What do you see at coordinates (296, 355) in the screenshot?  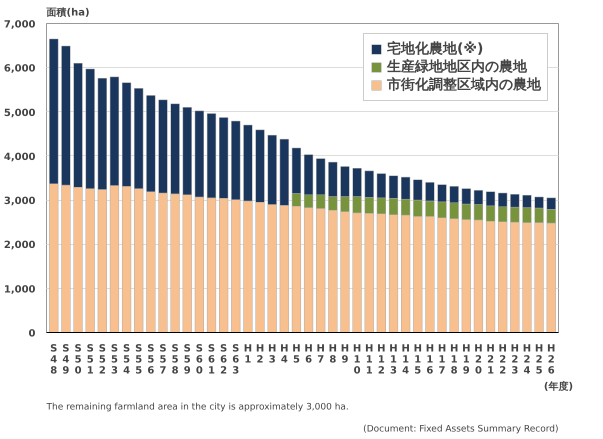 I see `x-tick-label: H5` at bounding box center [296, 355].